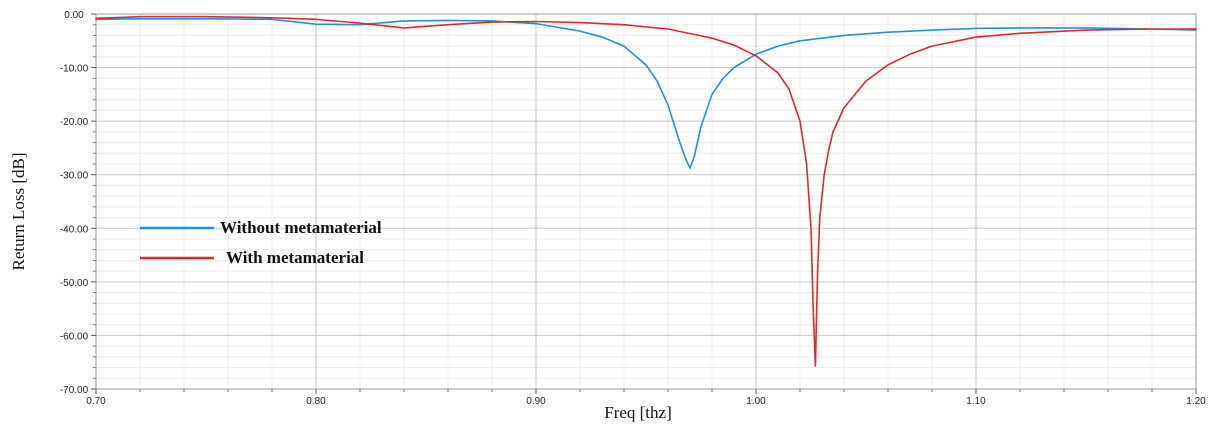 The width and height of the screenshot is (1211, 428). Describe the element at coordinates (74, 283) in the screenshot. I see `y-tick-label: -50.00` at that location.